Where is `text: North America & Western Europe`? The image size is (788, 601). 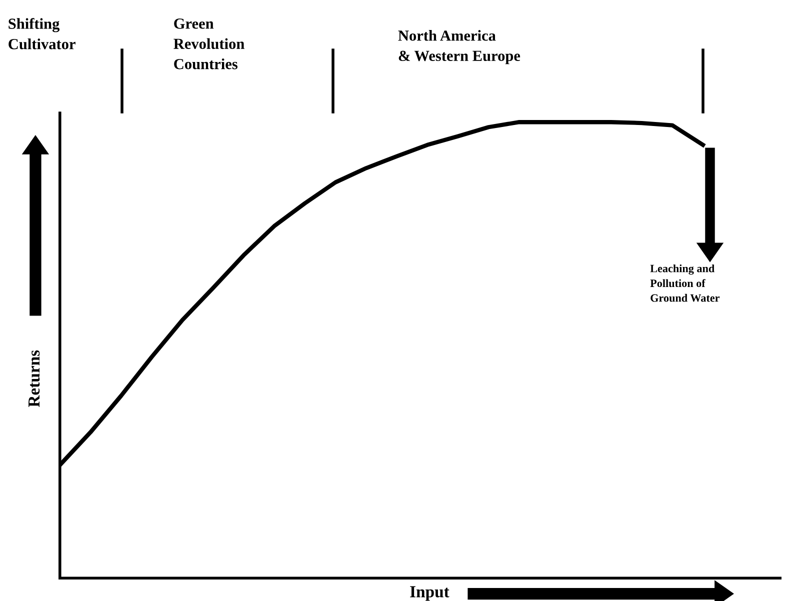 text: North America & Western Europe is located at coordinates (459, 47).